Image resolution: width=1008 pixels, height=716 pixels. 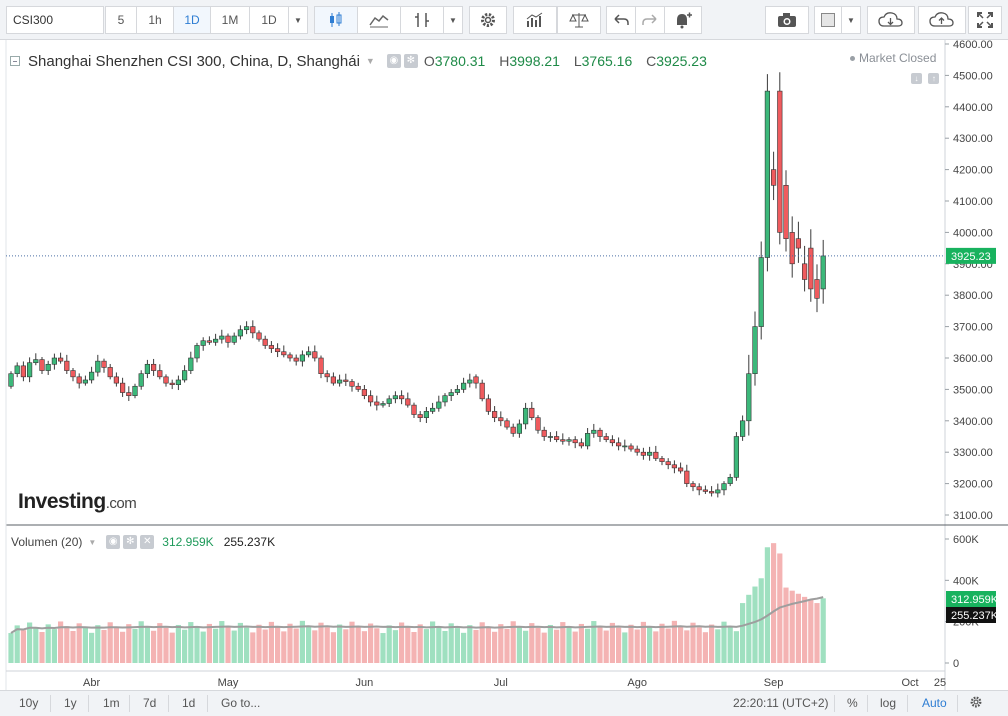 I want to click on bars-icon, so click(x=422, y=20).